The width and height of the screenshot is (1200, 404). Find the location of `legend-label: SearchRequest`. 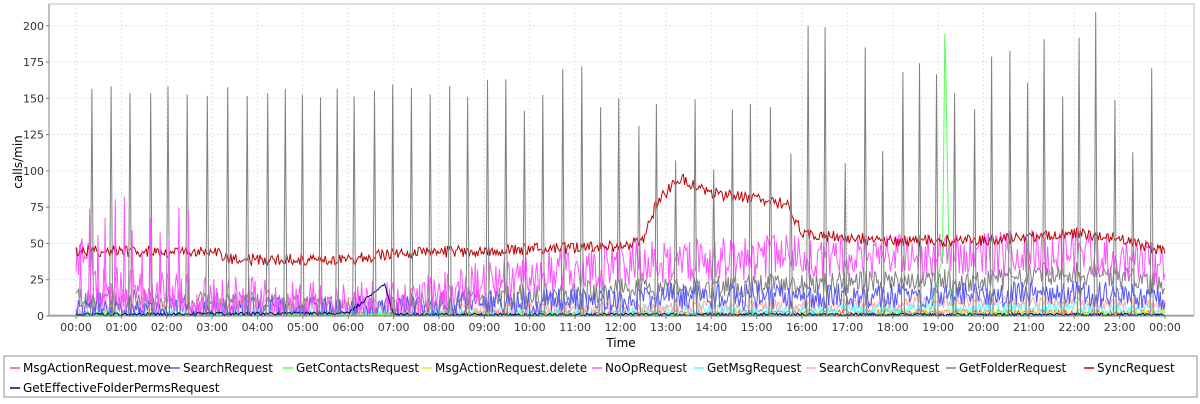

legend-label: SearchRequest is located at coordinates (228, 368).